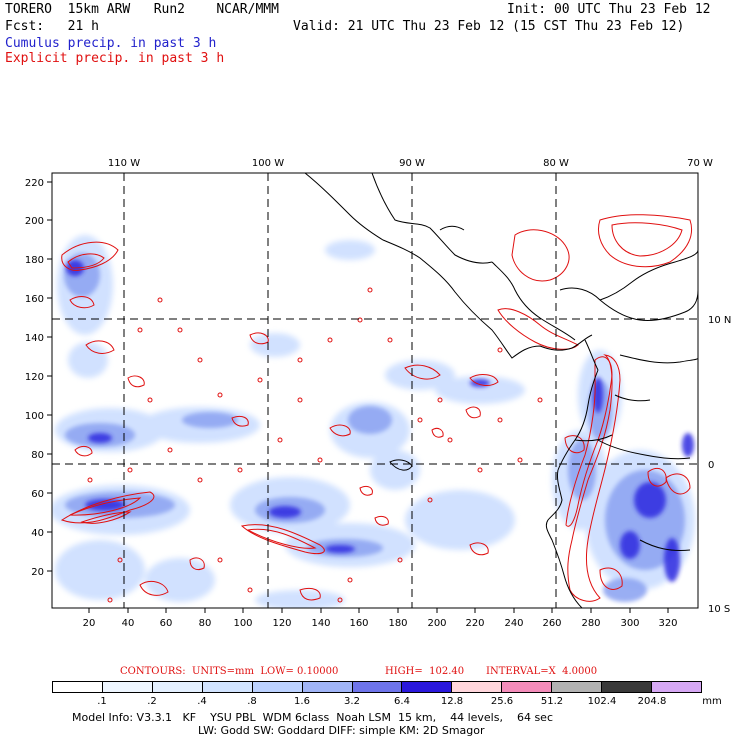 This screenshot has height=740, width=740. I want to click on x-tick-label: 60, so click(166, 623).